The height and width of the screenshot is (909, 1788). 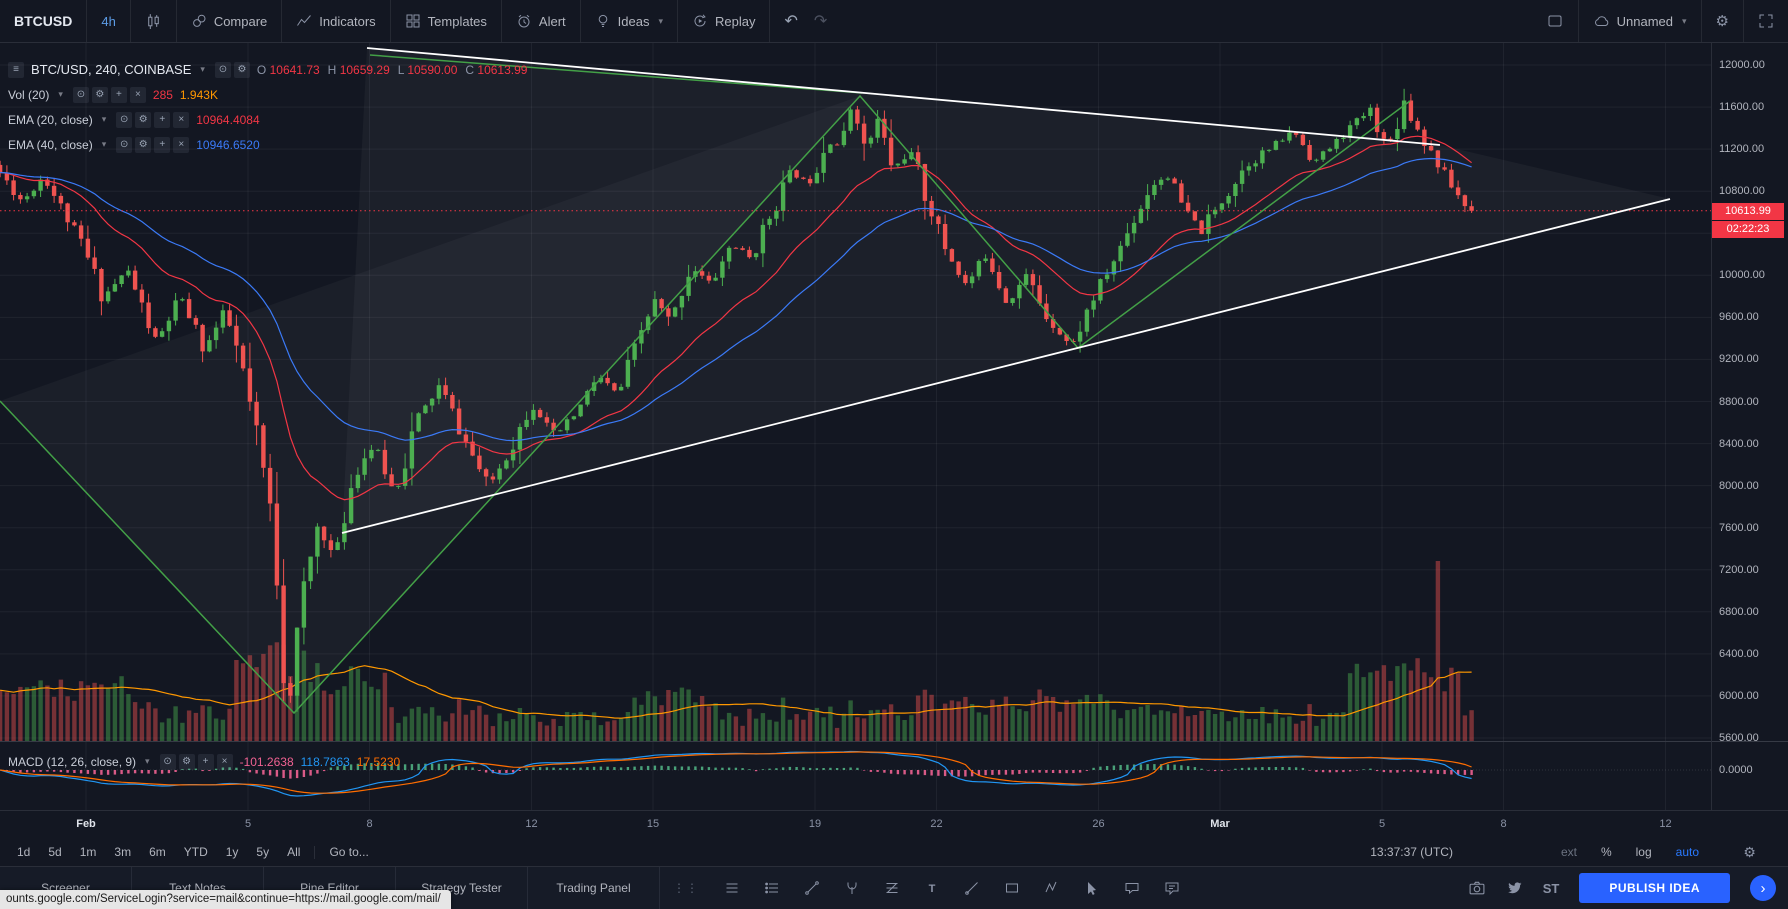 I want to click on range-ytd: YTD, so click(x=195, y=852).